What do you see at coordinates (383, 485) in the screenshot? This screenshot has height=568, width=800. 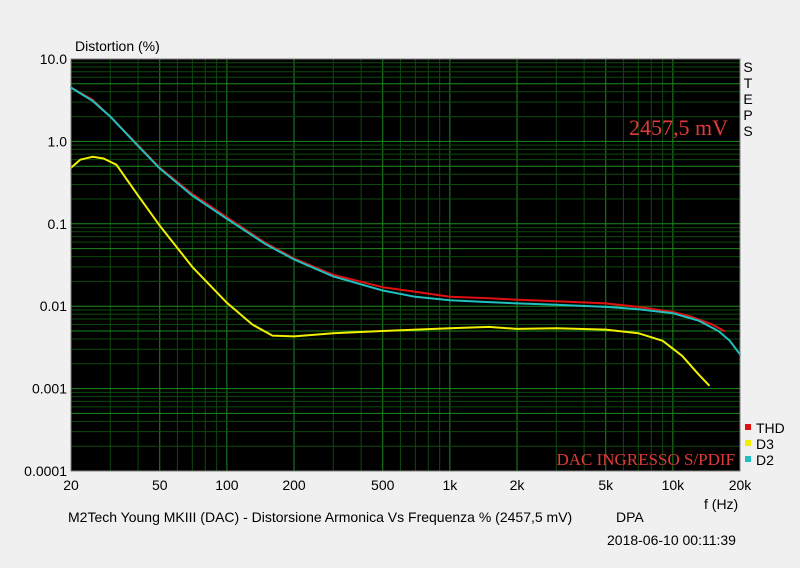 I see `x-tick-label: 500` at bounding box center [383, 485].